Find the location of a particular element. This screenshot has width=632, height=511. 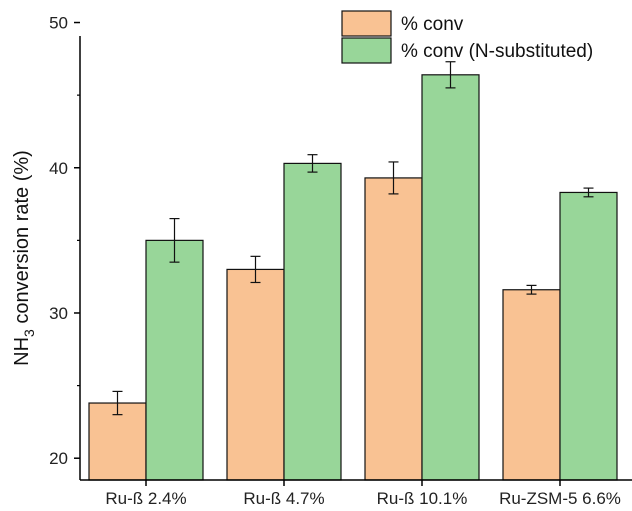

y-tick-label: 40 is located at coordinates (58, 168).